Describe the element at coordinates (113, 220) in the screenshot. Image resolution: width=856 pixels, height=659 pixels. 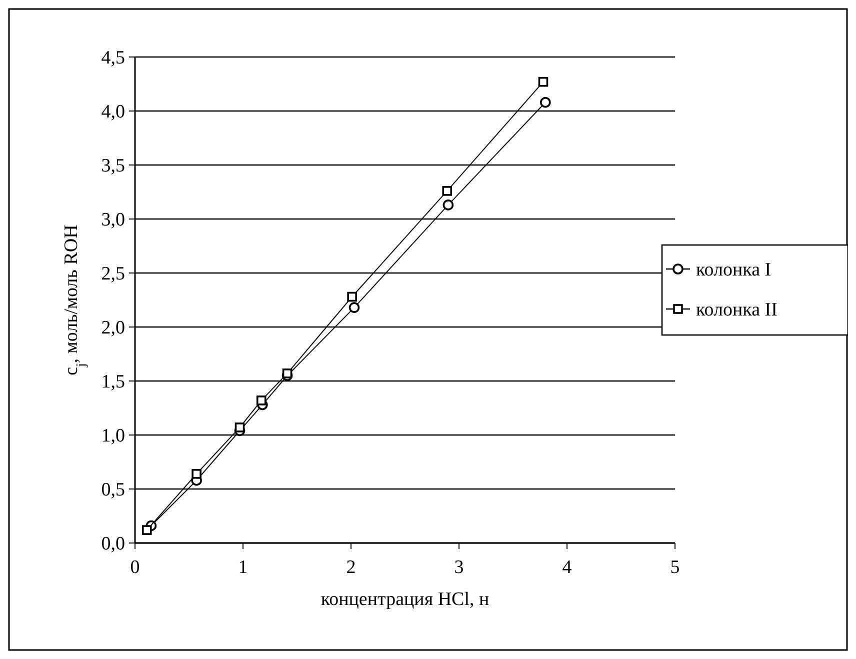
I see `y-tick-label: 3,0` at that location.